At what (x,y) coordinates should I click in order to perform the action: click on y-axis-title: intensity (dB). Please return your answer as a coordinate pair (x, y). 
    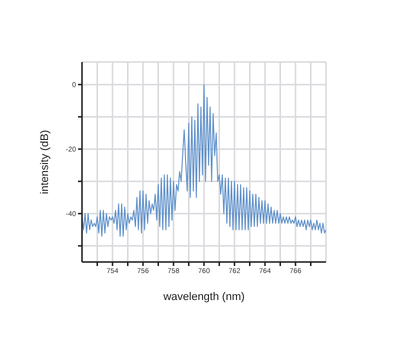
    Looking at the image, I should click on (44, 162).